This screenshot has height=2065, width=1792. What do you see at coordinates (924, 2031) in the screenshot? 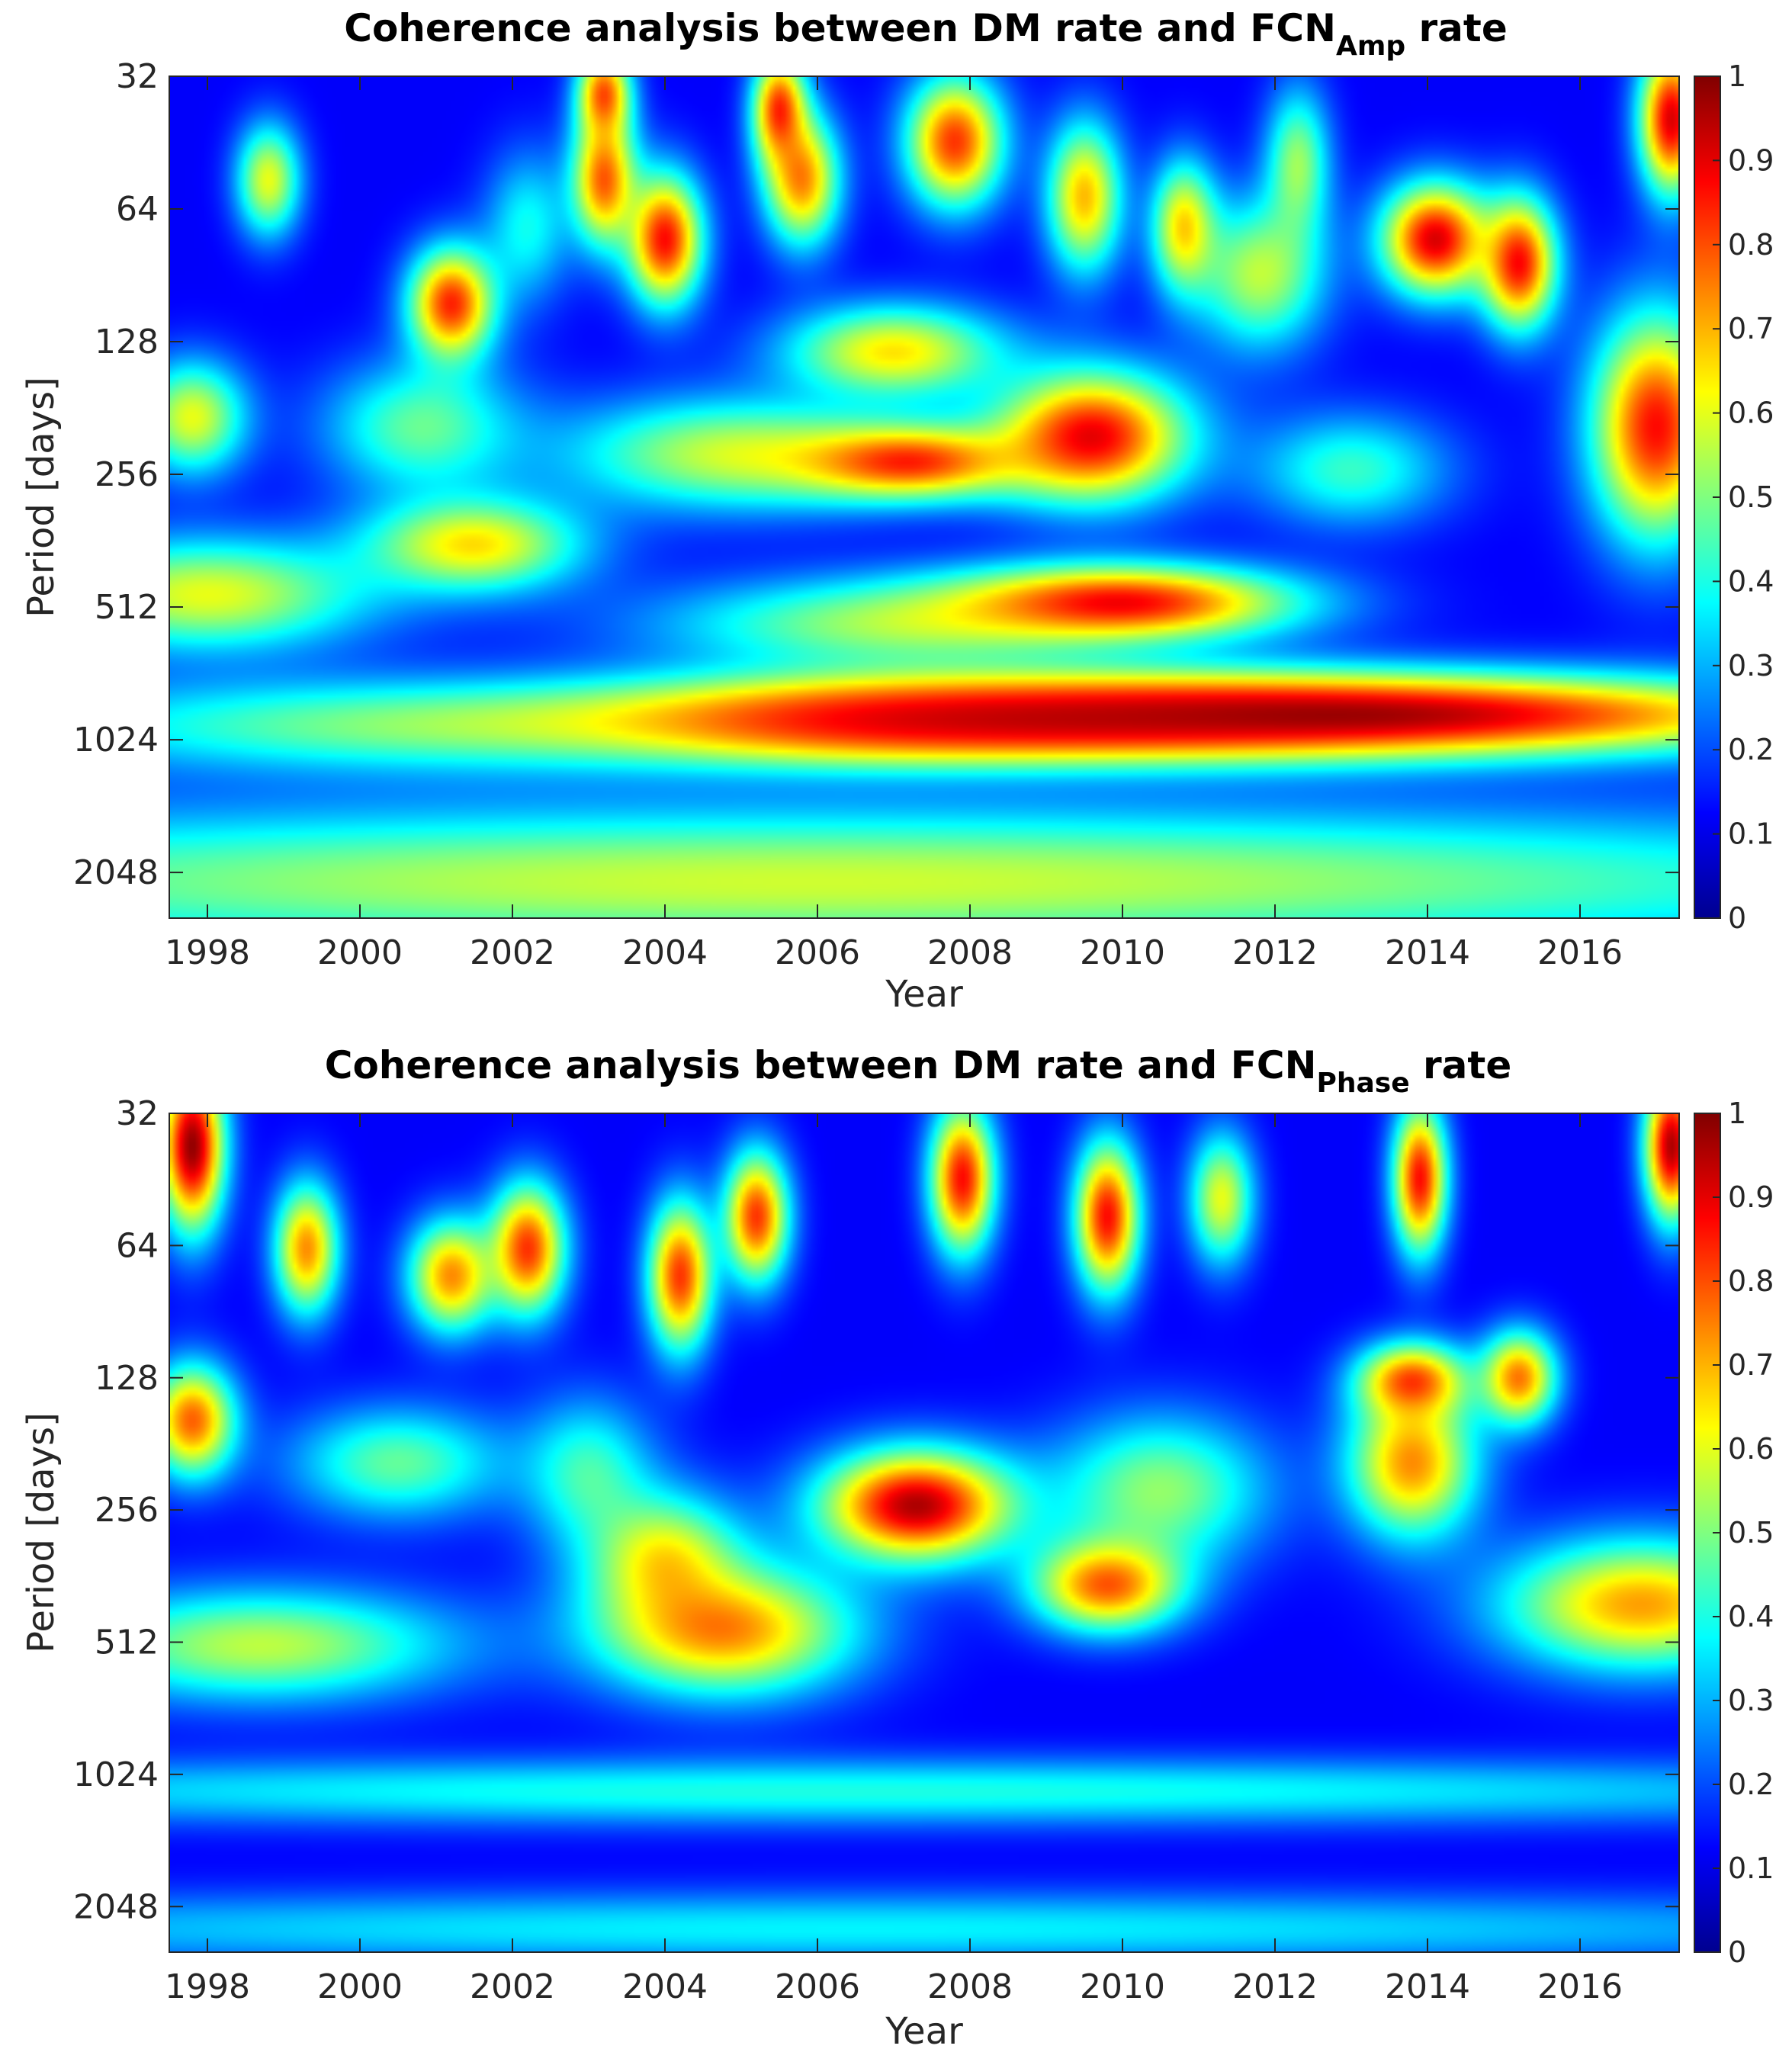
I see `x-axis-label-2: Year` at bounding box center [924, 2031].